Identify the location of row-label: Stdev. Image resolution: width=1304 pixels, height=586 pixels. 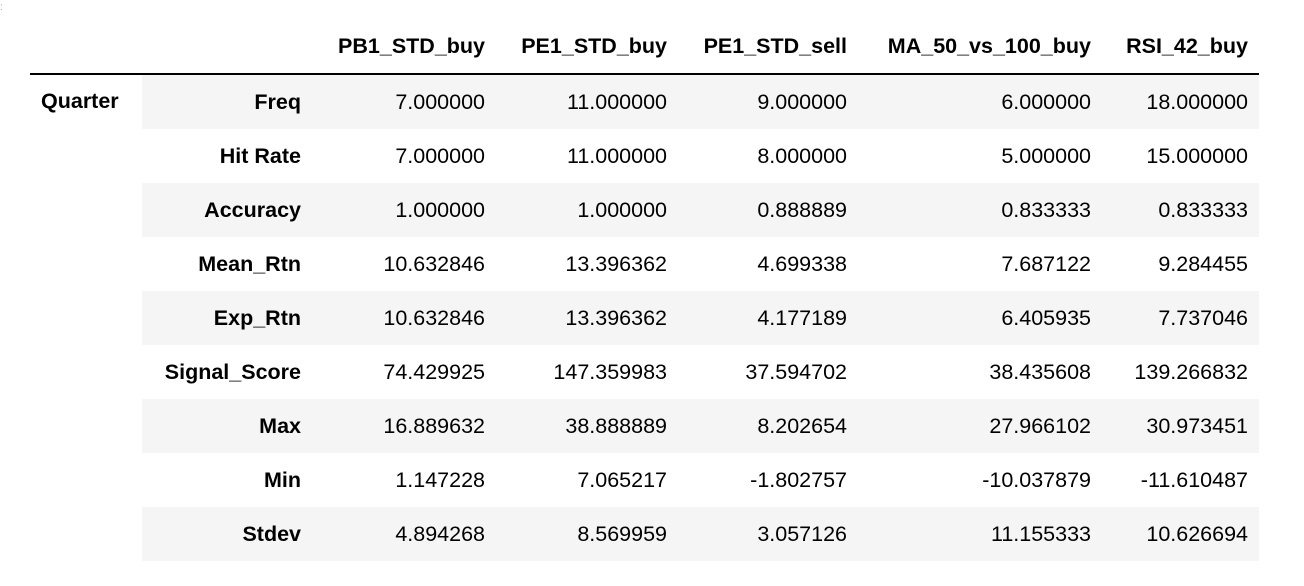
(227, 534).